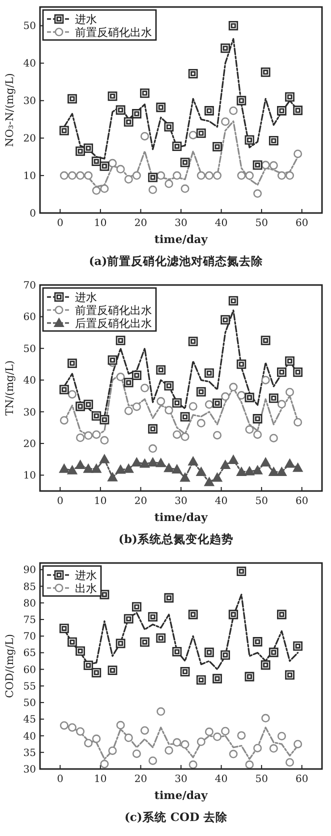 The width and height of the screenshot is (331, 836). I want to click on x-tick-label: 0, so click(60, 223).